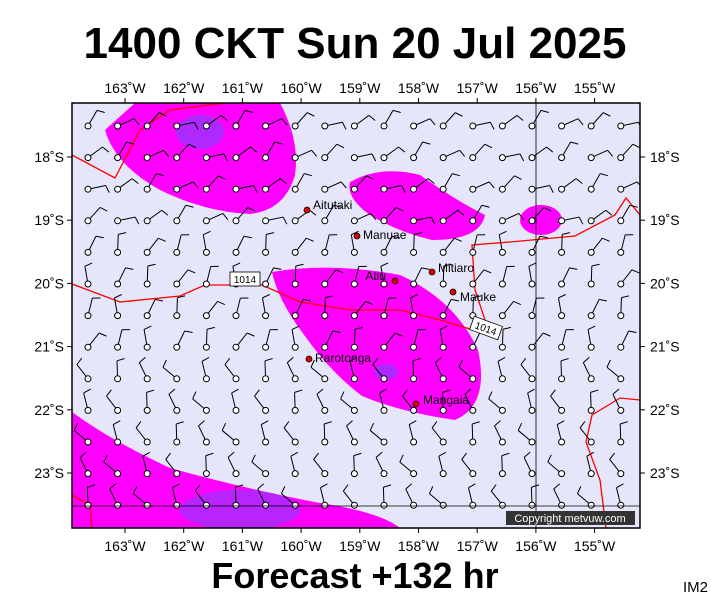 This screenshot has height=605, width=711. What do you see at coordinates (49, 157) in the screenshot?
I see `lat-label: 18˚S` at bounding box center [49, 157].